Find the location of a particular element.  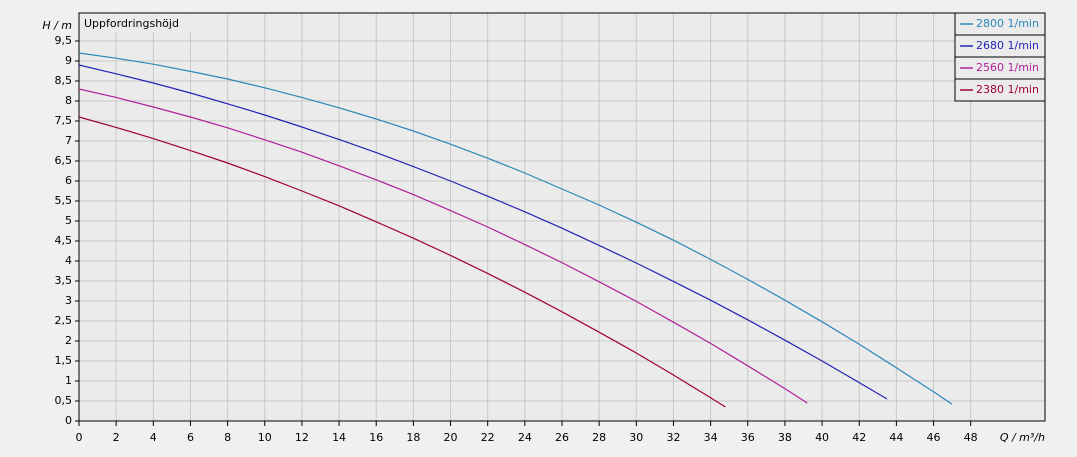

y-tick-label: 0 is located at coordinates (68, 420).